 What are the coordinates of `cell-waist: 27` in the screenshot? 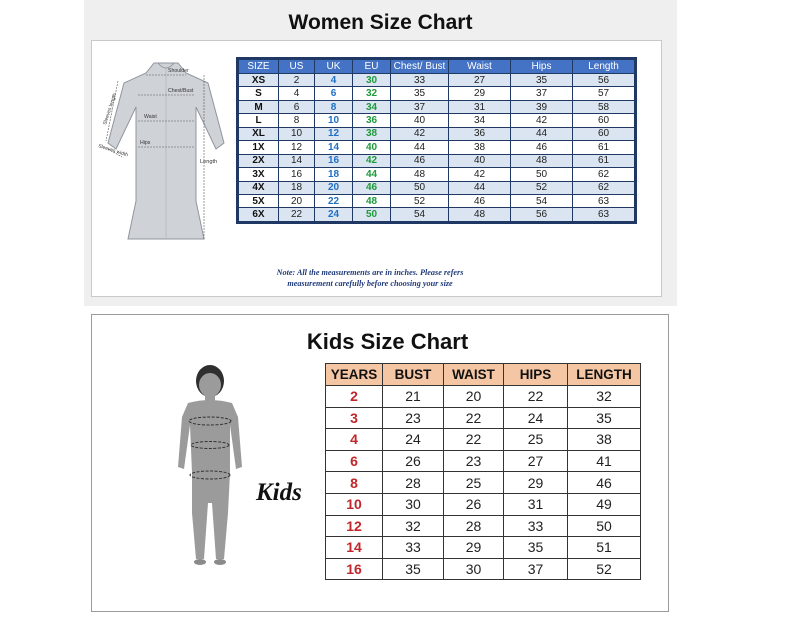 It's located at (479, 80).